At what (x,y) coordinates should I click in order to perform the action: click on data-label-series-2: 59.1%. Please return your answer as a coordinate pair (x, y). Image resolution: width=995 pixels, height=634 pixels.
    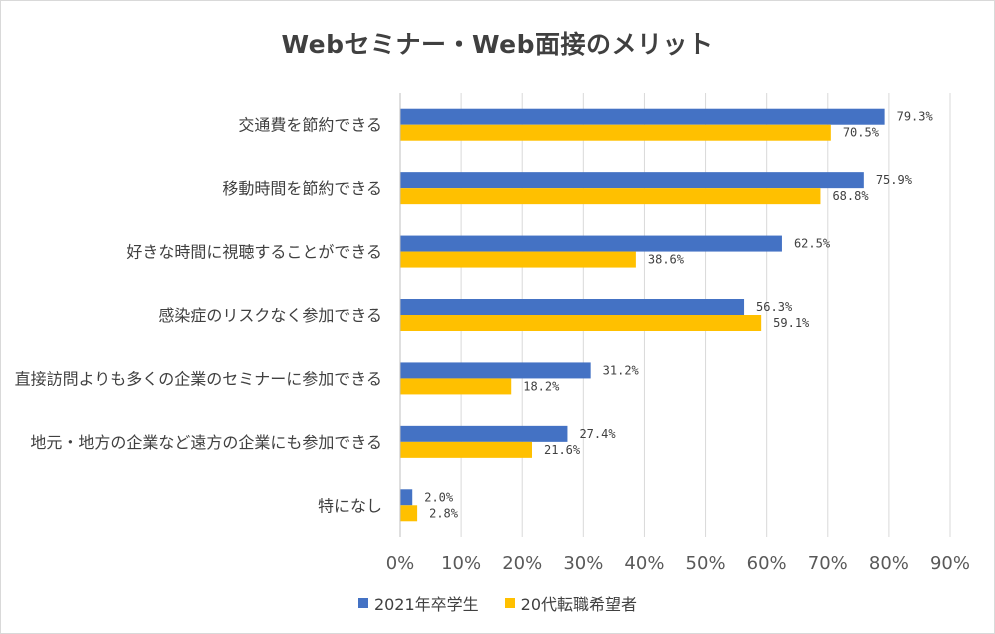
    Looking at the image, I should click on (791, 323).